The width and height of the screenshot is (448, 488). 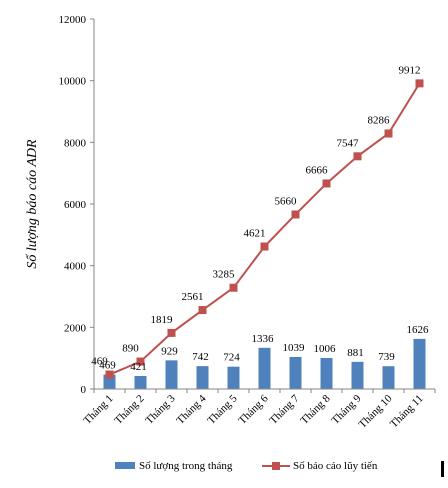 I want to click on line-value-label-10: 9912, so click(x=410, y=70).